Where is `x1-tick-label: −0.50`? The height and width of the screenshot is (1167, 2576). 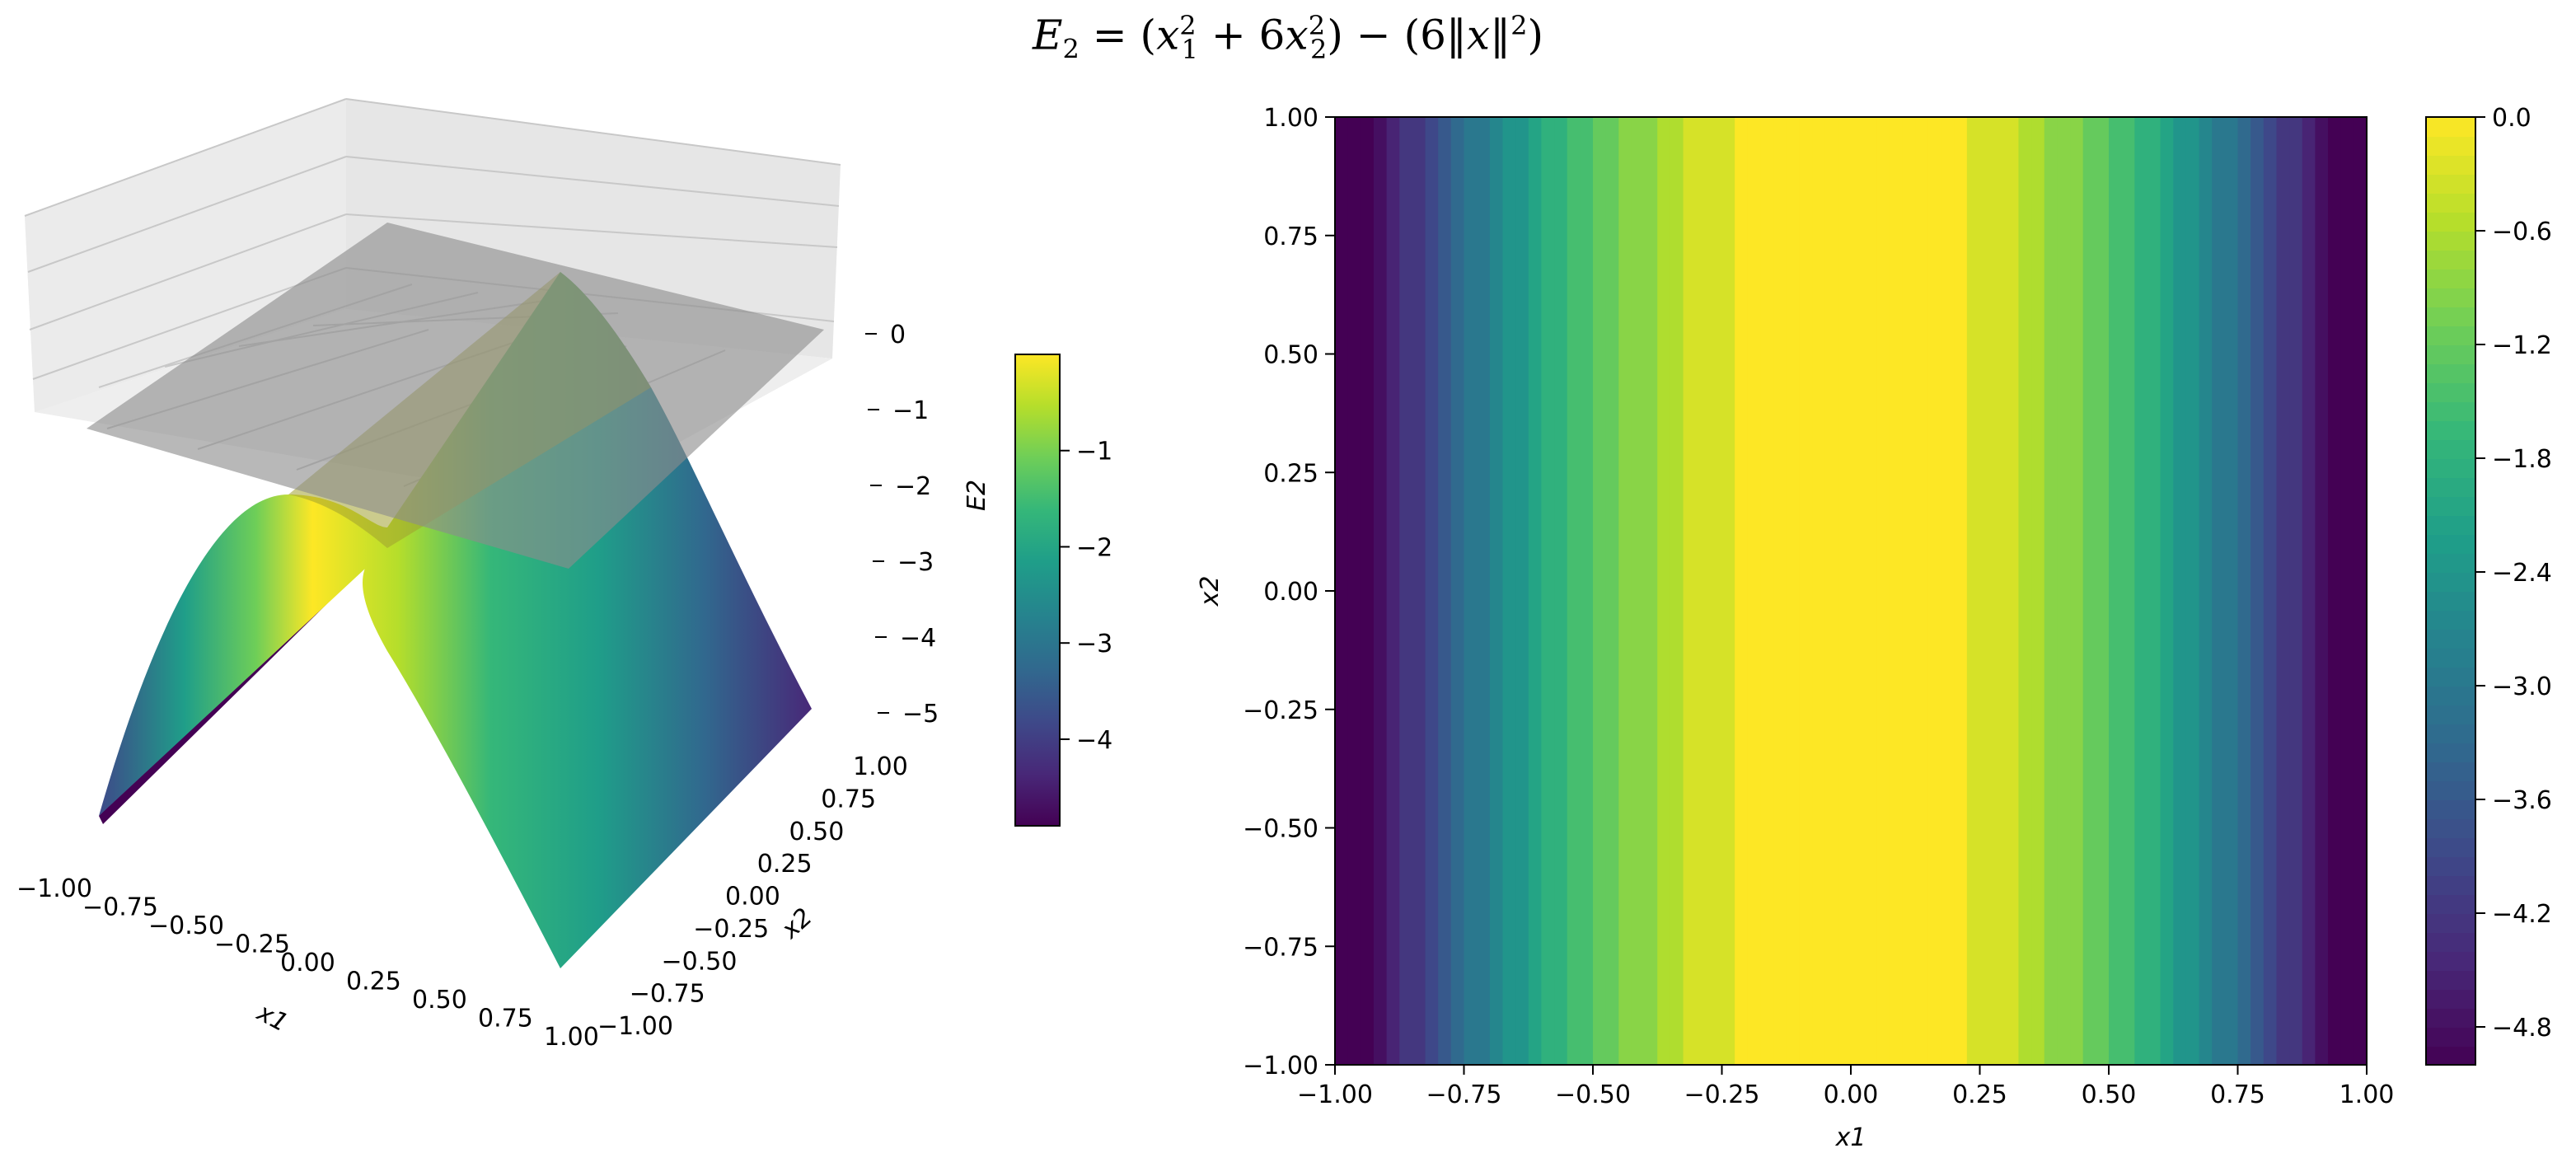 x1-tick-label: −0.50 is located at coordinates (186, 926).